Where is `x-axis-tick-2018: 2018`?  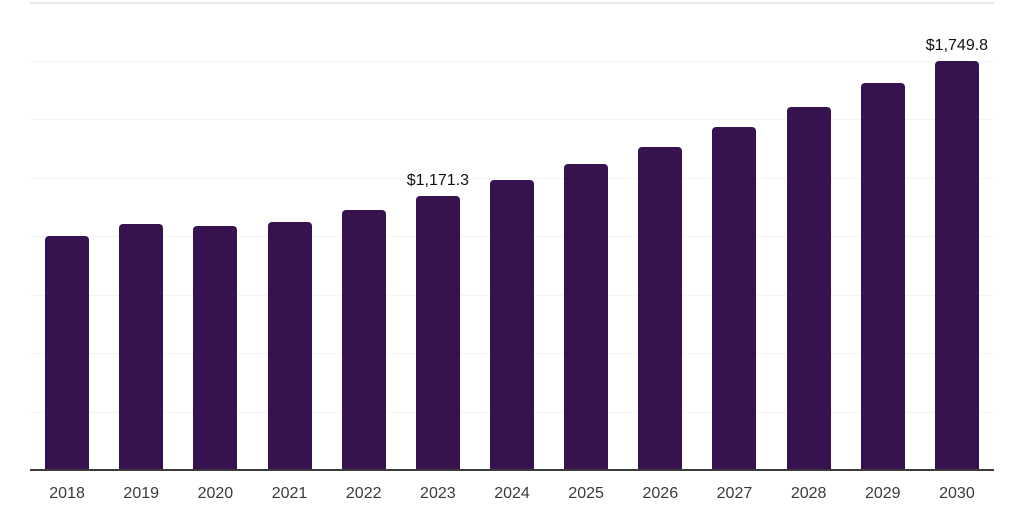 x-axis-tick-2018: 2018 is located at coordinates (67, 493).